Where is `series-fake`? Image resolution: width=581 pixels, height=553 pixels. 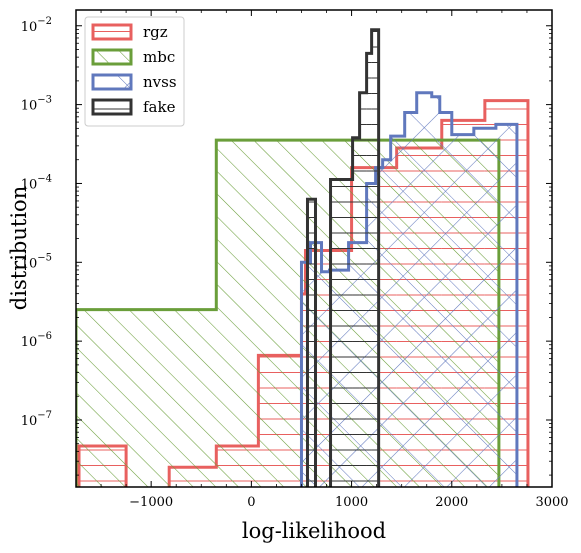 series-fake is located at coordinates (343, 257).